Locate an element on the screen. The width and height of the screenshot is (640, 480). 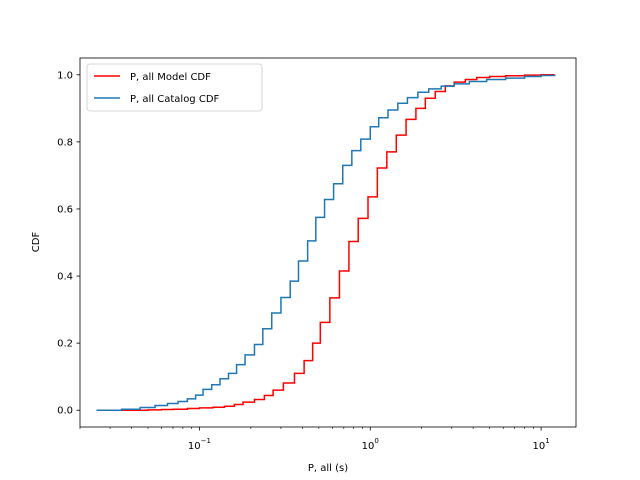
x-tick-label: 10⁻¹ is located at coordinates (199, 444).